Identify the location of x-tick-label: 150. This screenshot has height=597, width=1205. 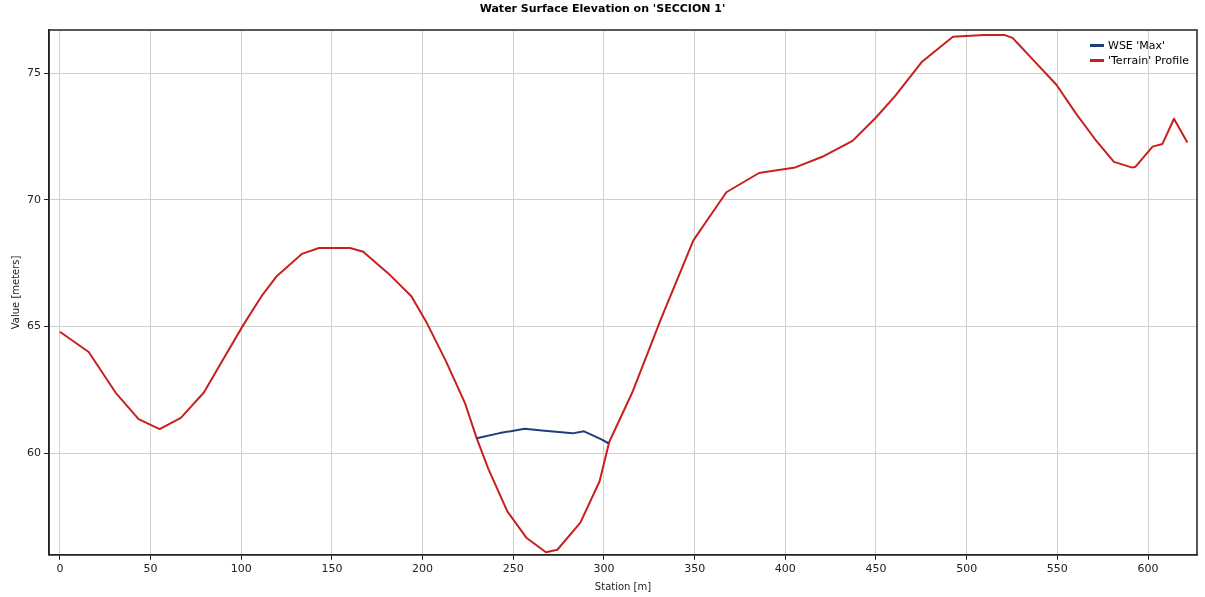
(332, 569).